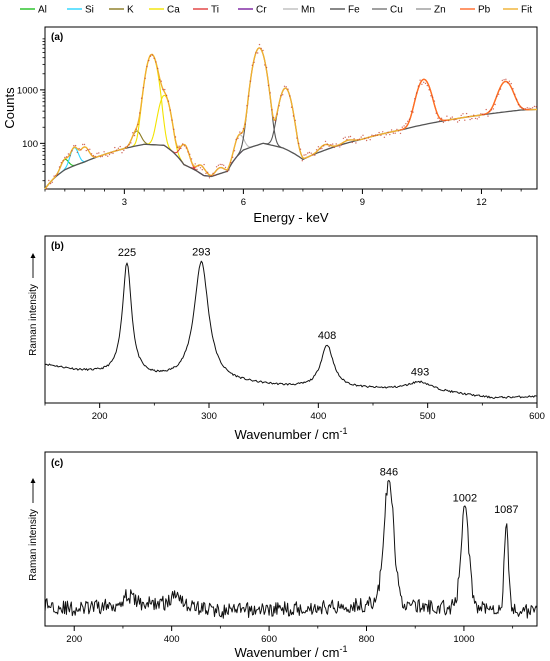 The height and width of the screenshot is (661, 550). Describe the element at coordinates (463, 639) in the screenshot. I see `xtick-label: 1000` at that location.